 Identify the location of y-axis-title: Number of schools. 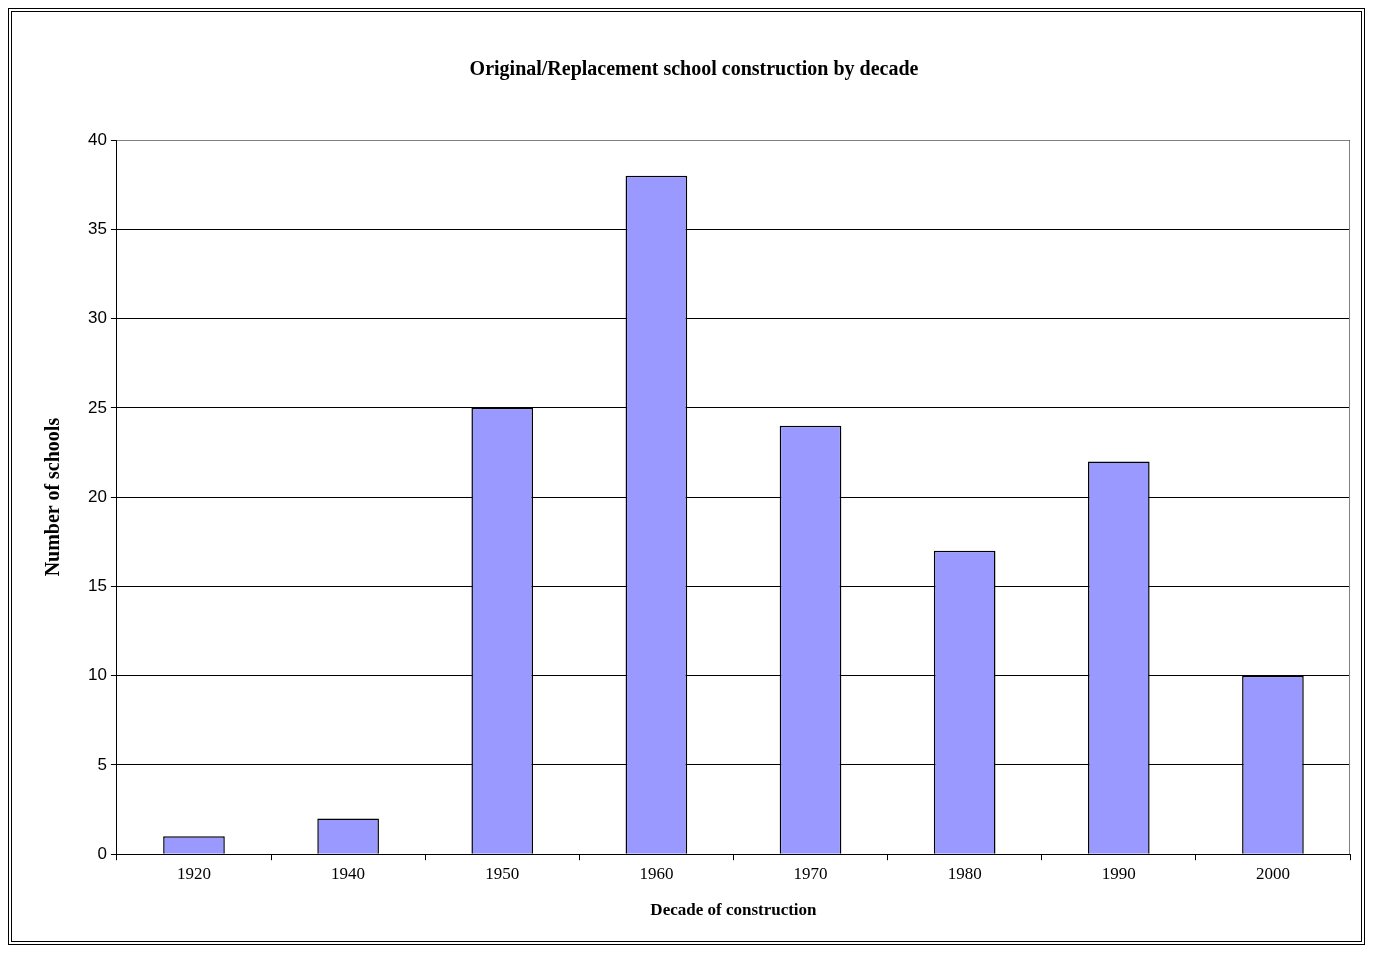
(52, 497).